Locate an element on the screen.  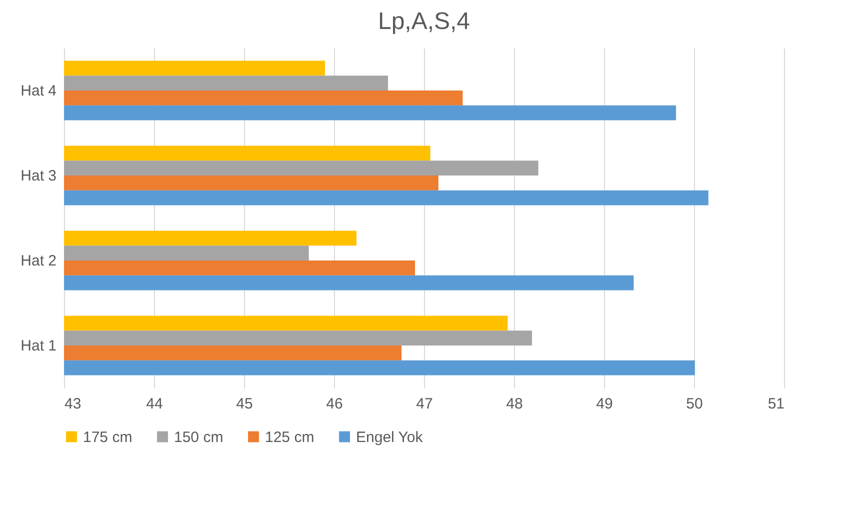
x-tick-label: 51 is located at coordinates (776, 404).